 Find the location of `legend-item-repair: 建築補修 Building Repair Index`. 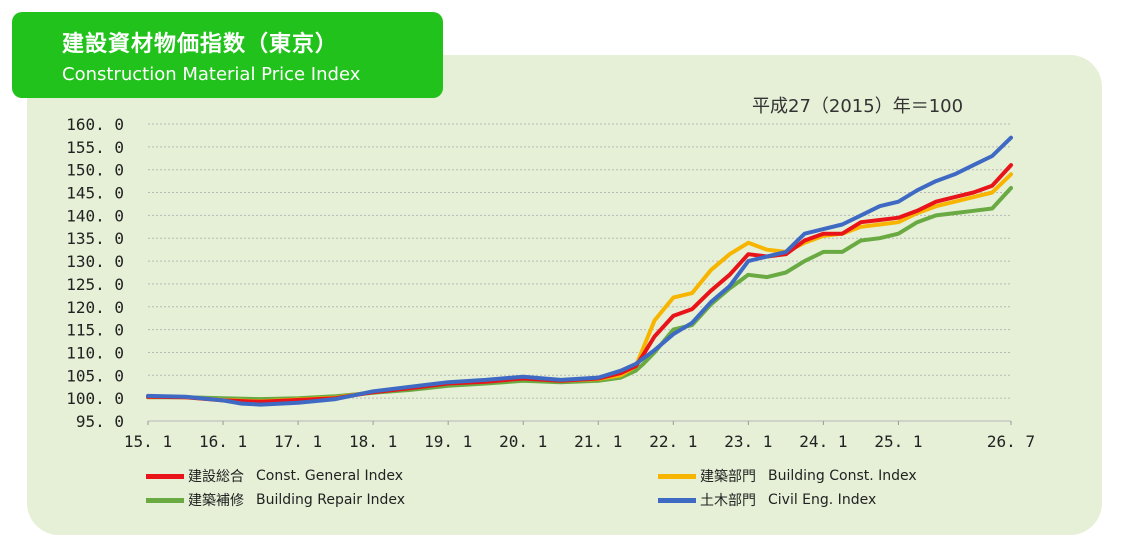

legend-item-repair: 建築補修 Building Repair Index is located at coordinates (275, 500).